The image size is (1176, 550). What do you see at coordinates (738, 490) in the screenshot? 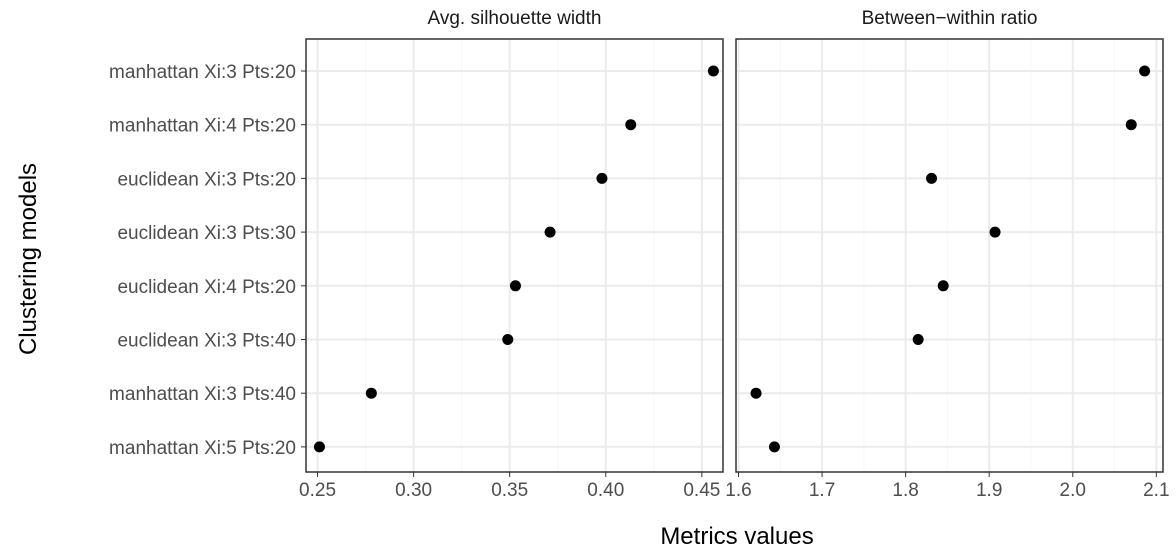
I see `x-tick-label: 1.6` at bounding box center [738, 490].